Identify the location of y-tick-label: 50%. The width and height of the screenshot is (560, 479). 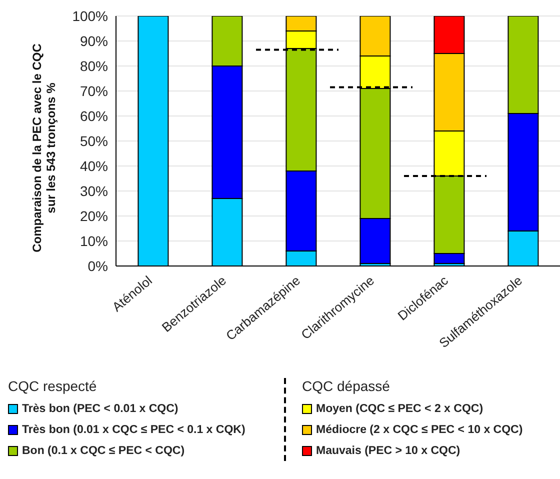
(94, 140).